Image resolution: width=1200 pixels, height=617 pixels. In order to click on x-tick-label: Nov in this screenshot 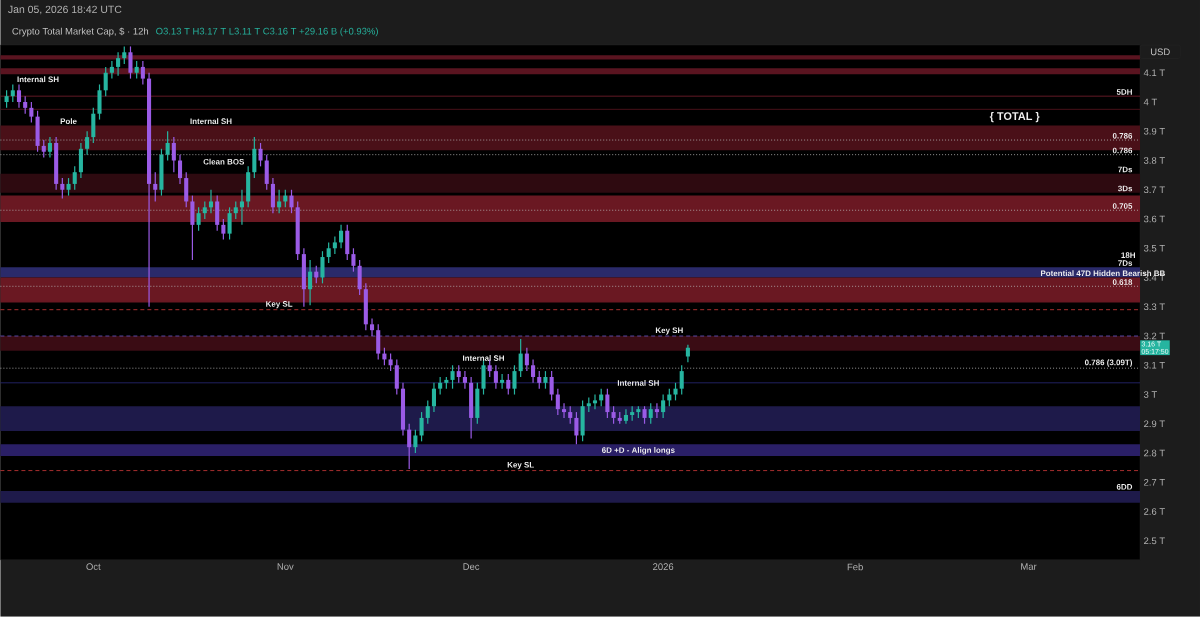, I will do `click(285, 567)`.